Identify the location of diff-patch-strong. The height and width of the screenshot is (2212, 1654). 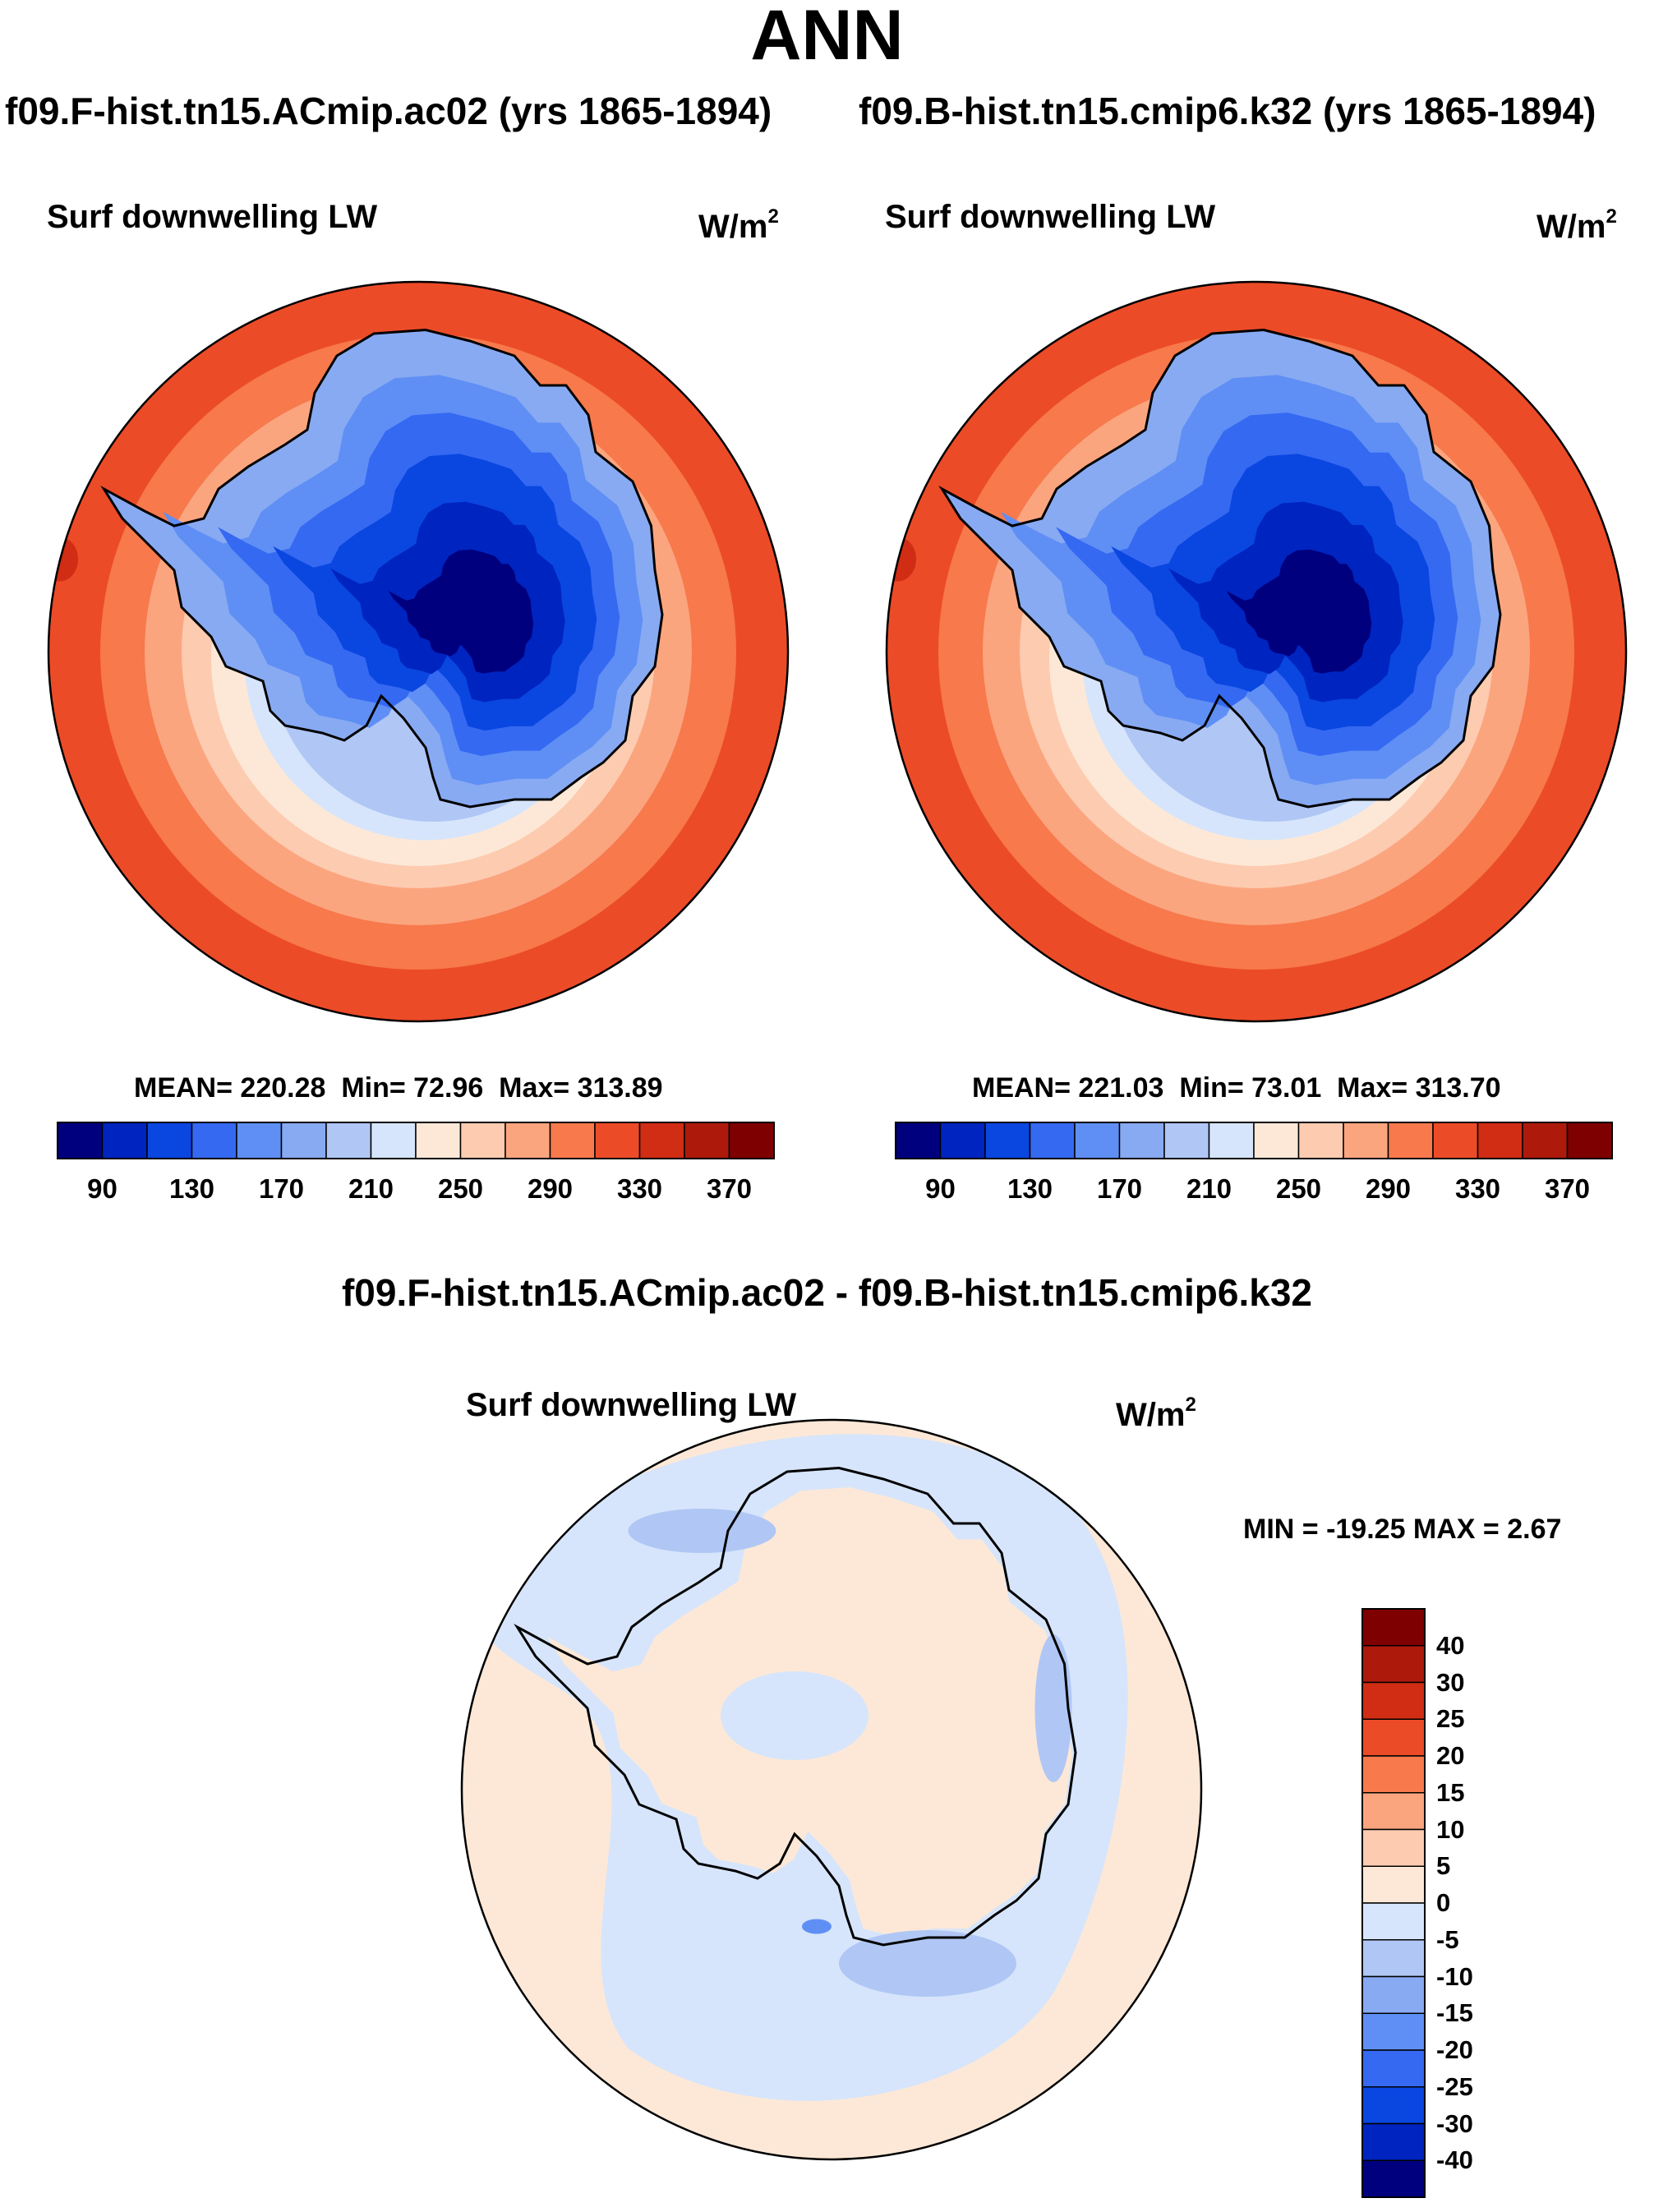
(817, 1927).